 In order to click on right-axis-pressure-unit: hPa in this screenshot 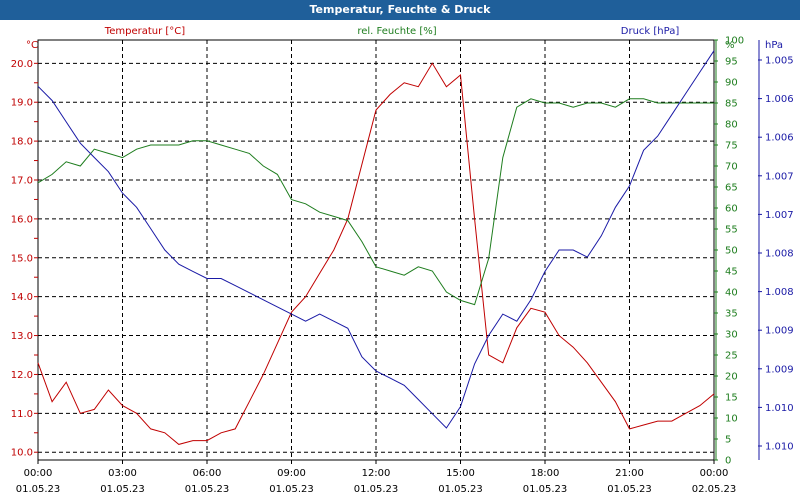, I will do `click(774, 45)`.